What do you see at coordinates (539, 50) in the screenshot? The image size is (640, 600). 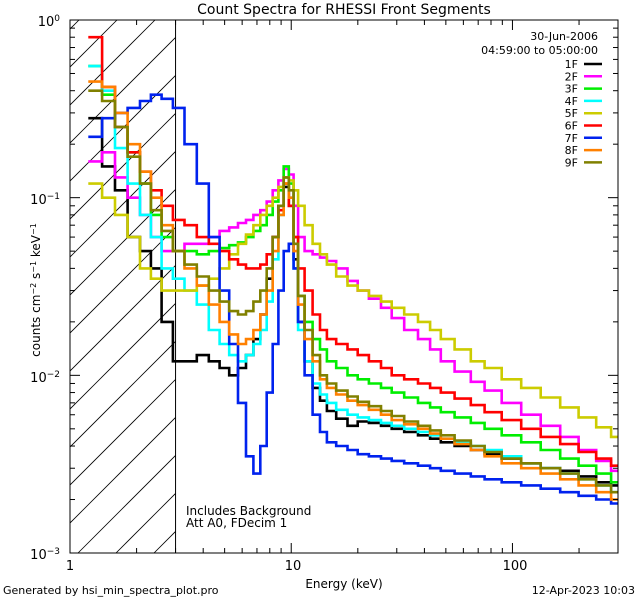 I see `time-range-label: 04:59:00 to 05:00:00` at bounding box center [539, 50].